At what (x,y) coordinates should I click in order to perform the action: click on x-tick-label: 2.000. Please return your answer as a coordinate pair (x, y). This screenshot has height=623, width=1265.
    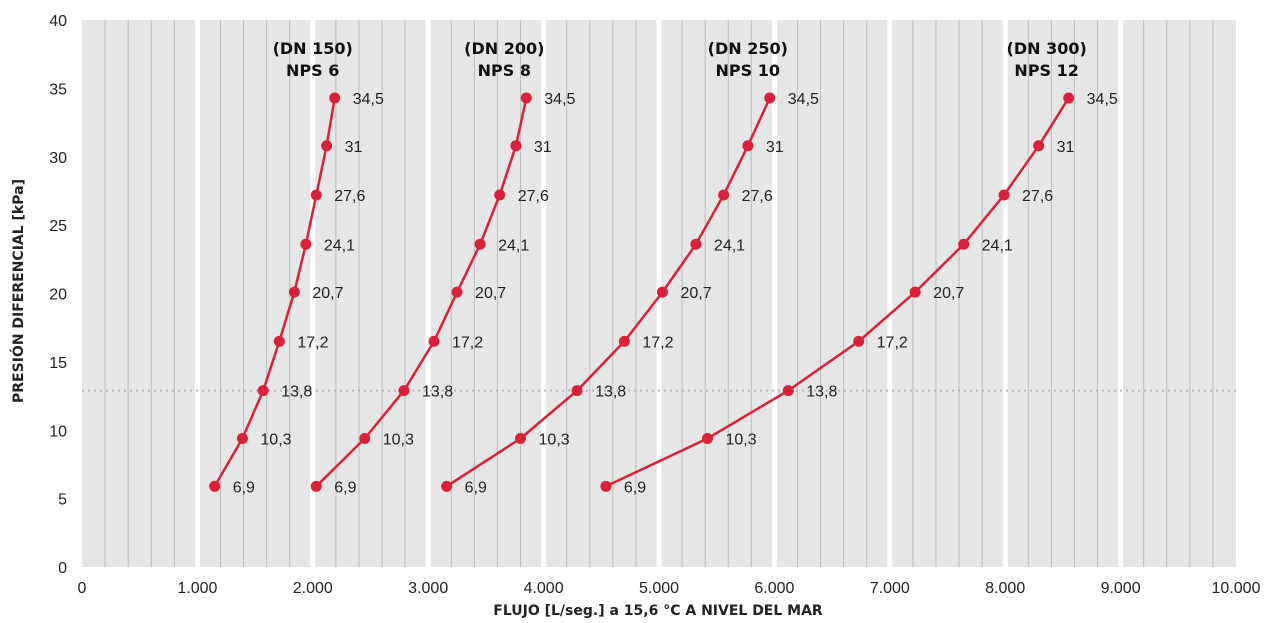
    Looking at the image, I should click on (313, 588).